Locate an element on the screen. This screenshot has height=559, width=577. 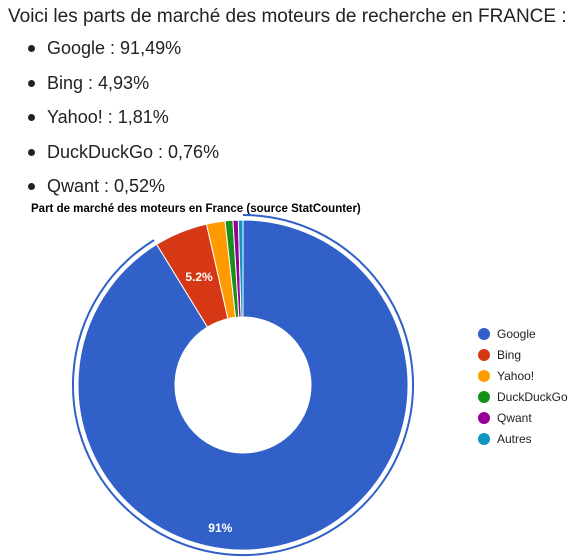
legend-label: DuckDuckGo is located at coordinates (532, 396).